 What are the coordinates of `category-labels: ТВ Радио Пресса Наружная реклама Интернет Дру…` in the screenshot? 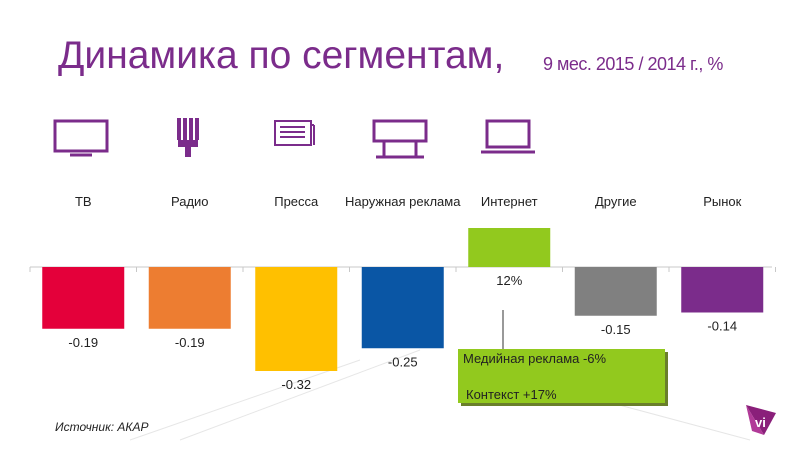 It's located at (408, 201).